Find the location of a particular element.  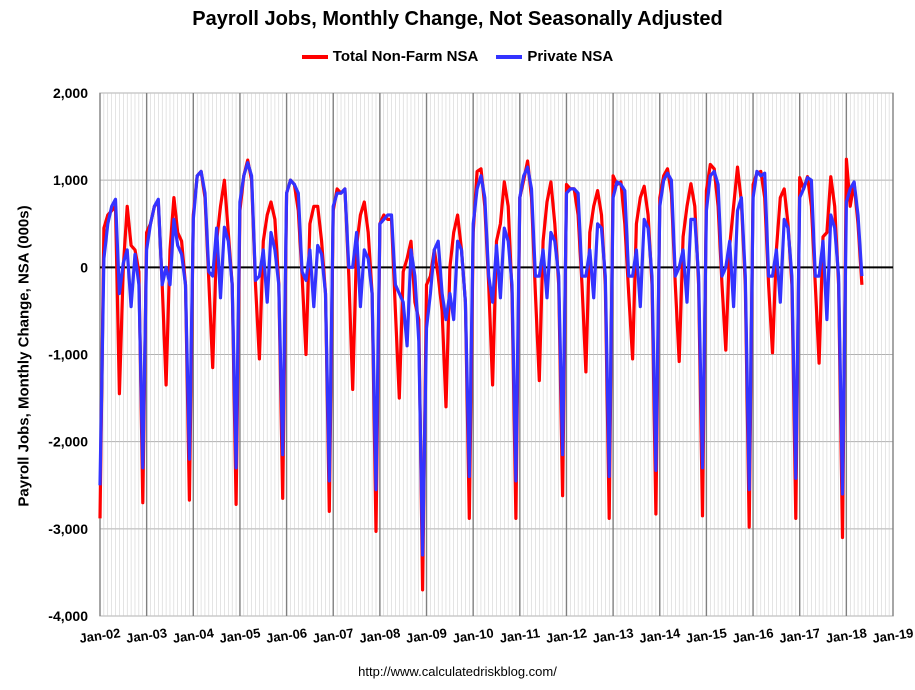

x-tick-label: Jan-10 is located at coordinates (473, 635).